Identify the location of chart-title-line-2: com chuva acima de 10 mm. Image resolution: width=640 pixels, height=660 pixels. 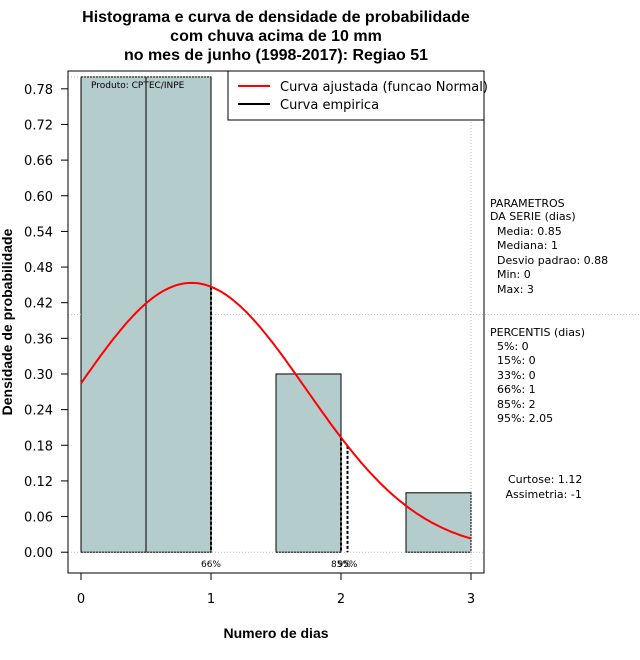
(276, 36).